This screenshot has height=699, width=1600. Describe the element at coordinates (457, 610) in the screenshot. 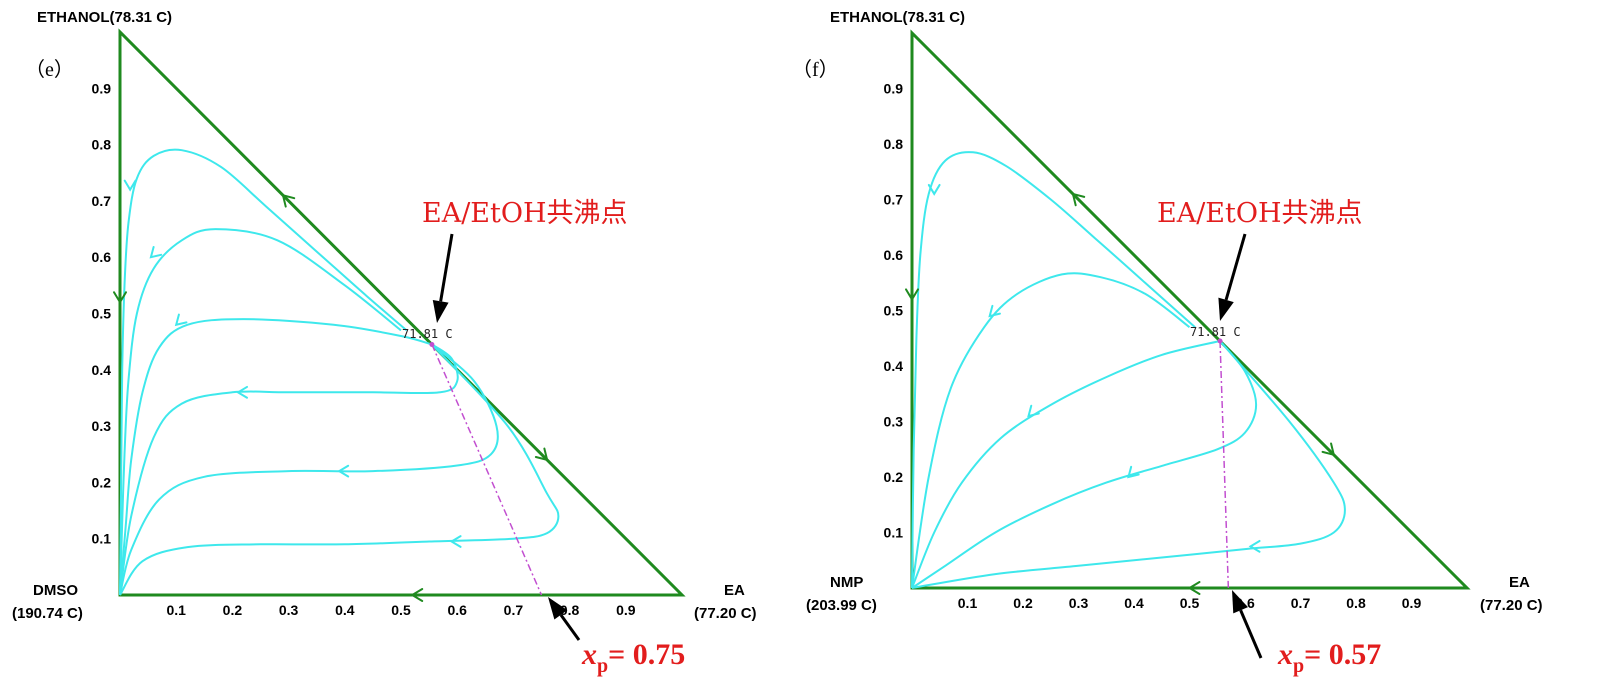

I see `x-tick-label: 0.6` at that location.